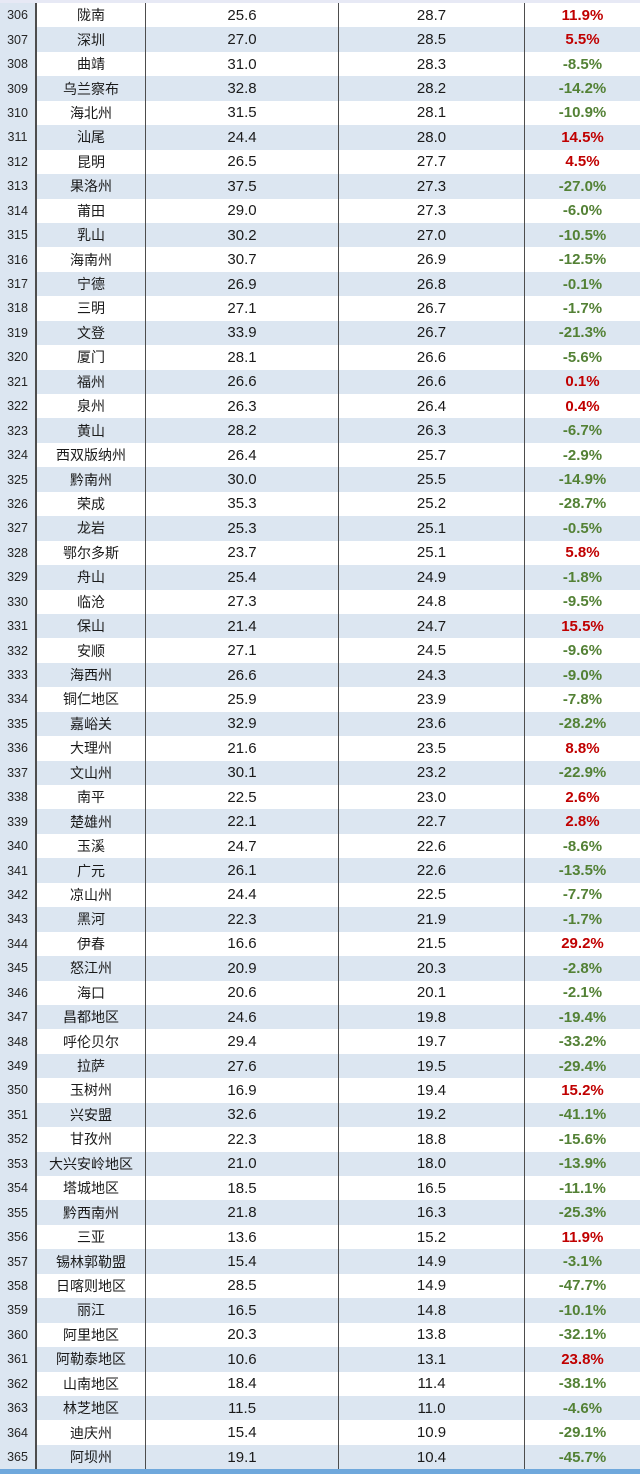 The width and height of the screenshot is (640, 1474). Describe the element at coordinates (18, 1310) in the screenshot. I see `rank-cell: 359` at that location.